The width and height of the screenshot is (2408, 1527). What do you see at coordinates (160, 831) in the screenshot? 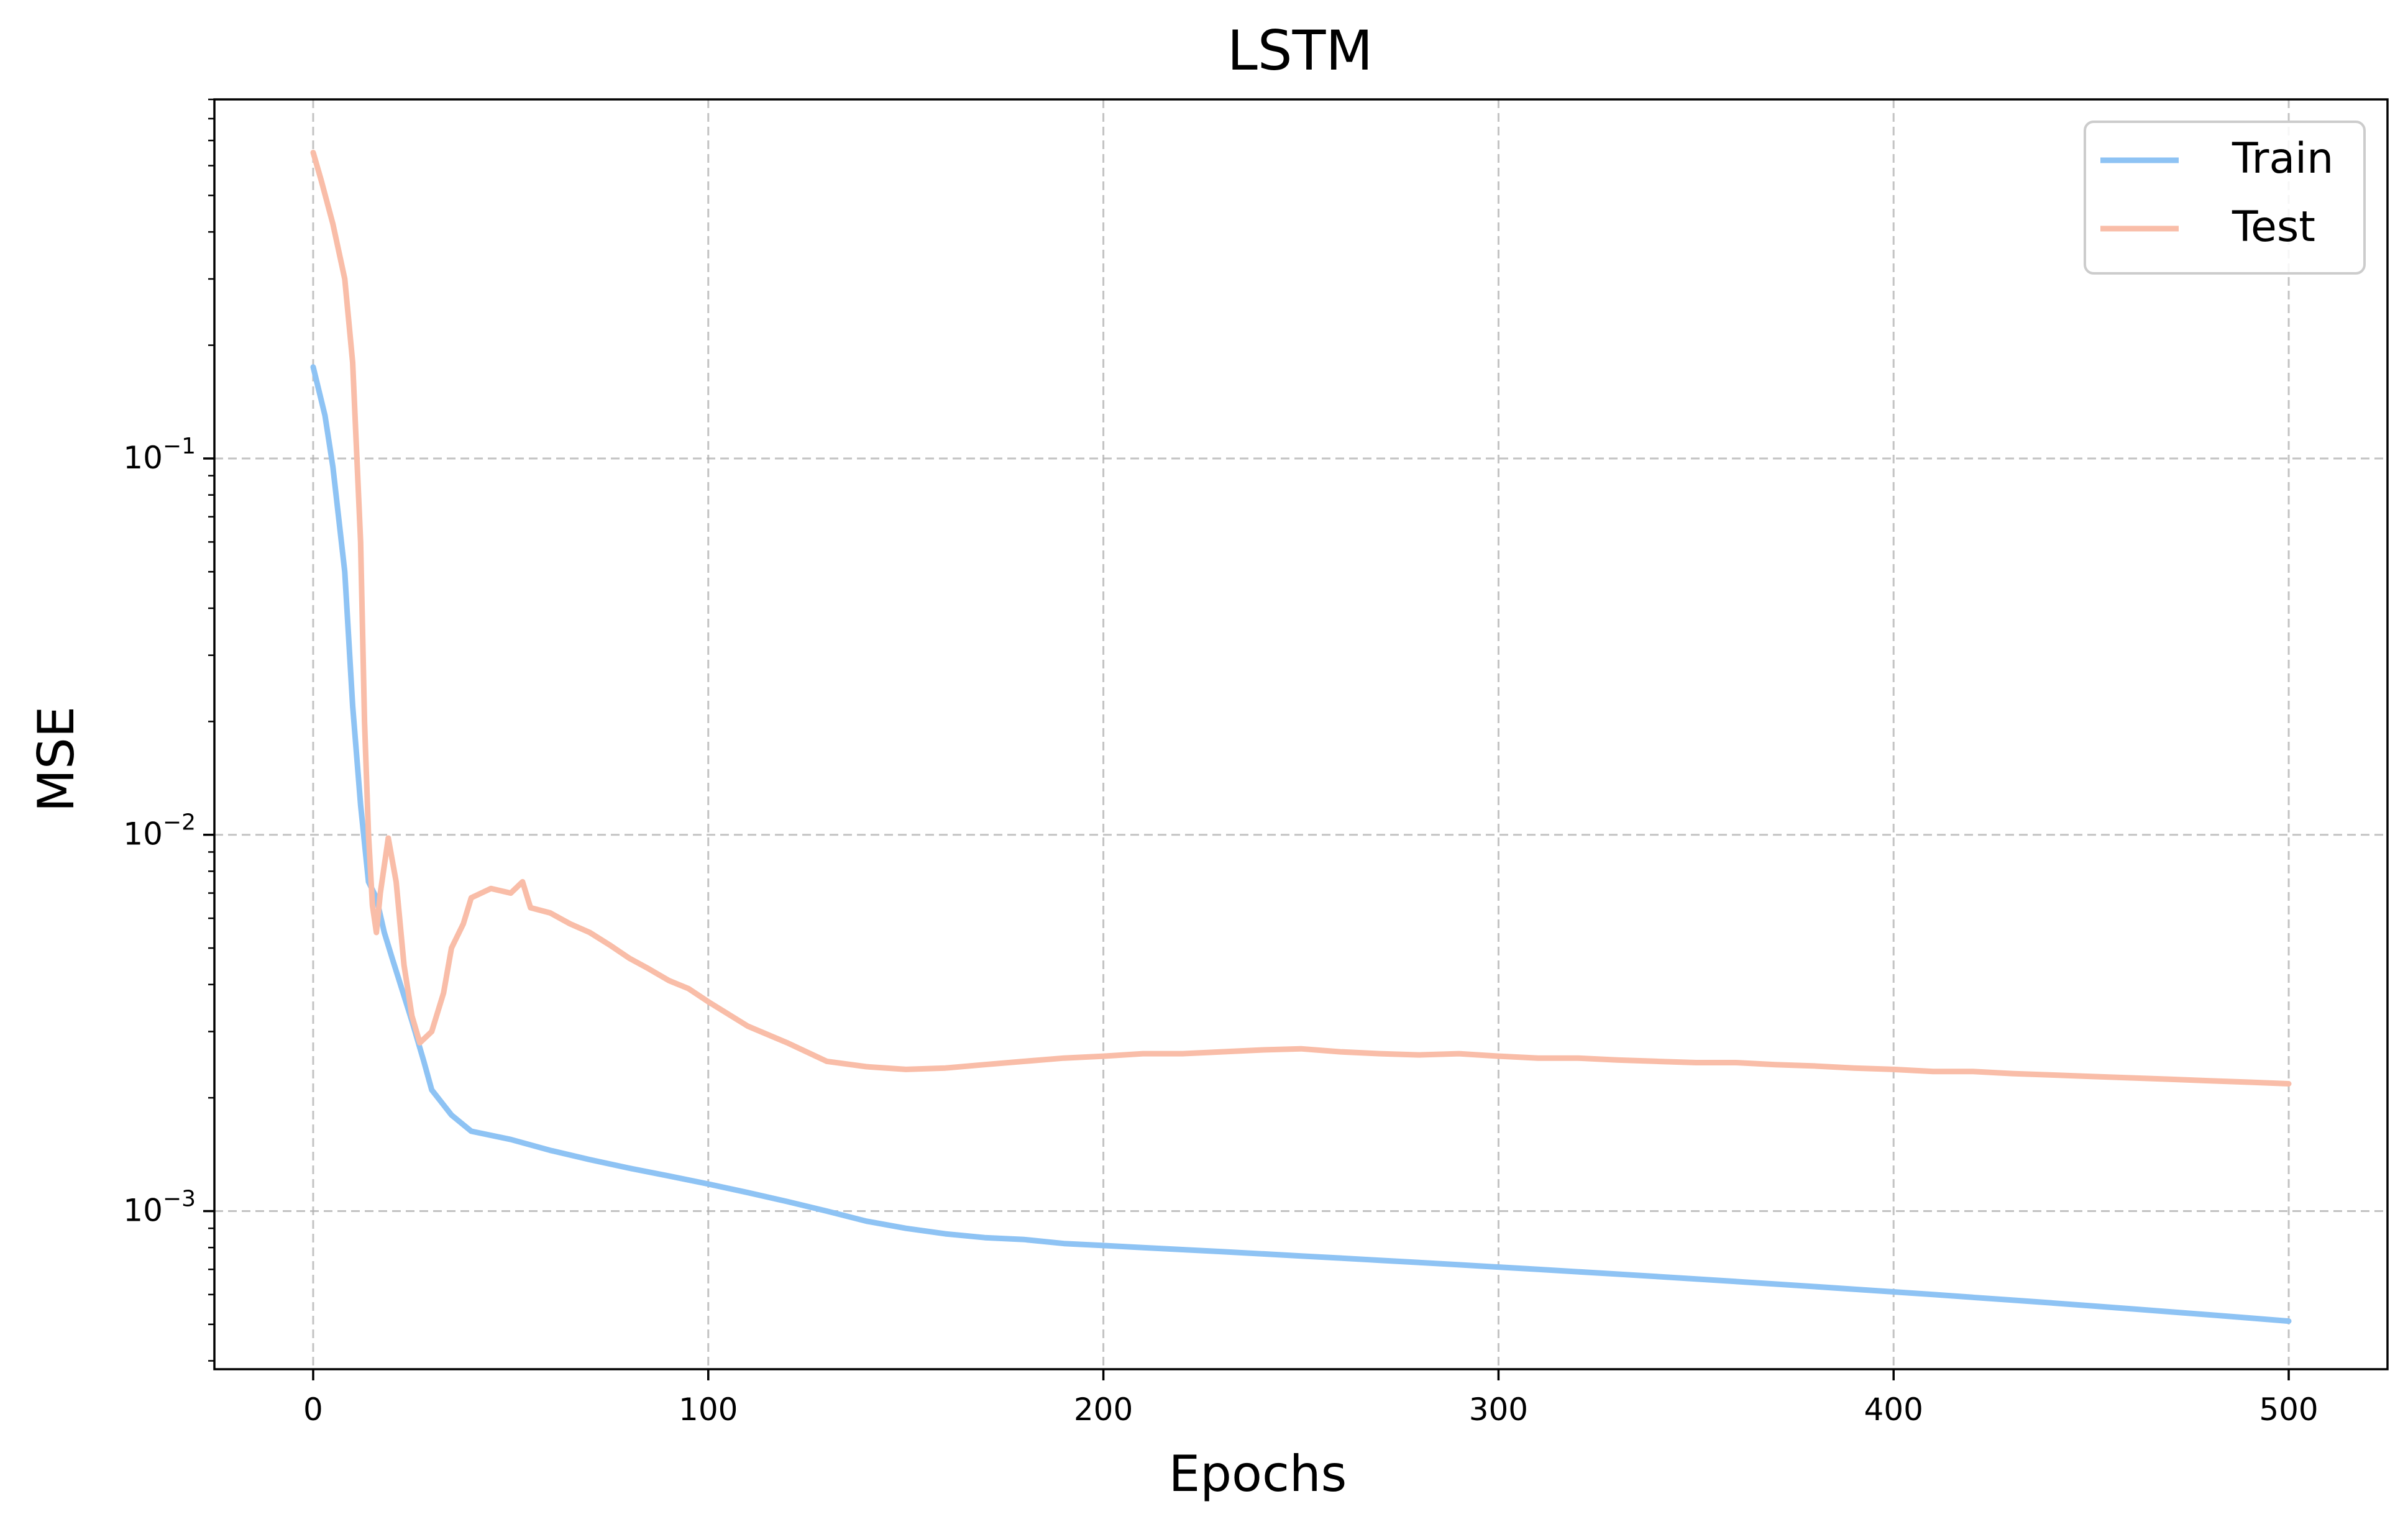
I see `y-tick-label: 10⁻²` at bounding box center [160, 831].